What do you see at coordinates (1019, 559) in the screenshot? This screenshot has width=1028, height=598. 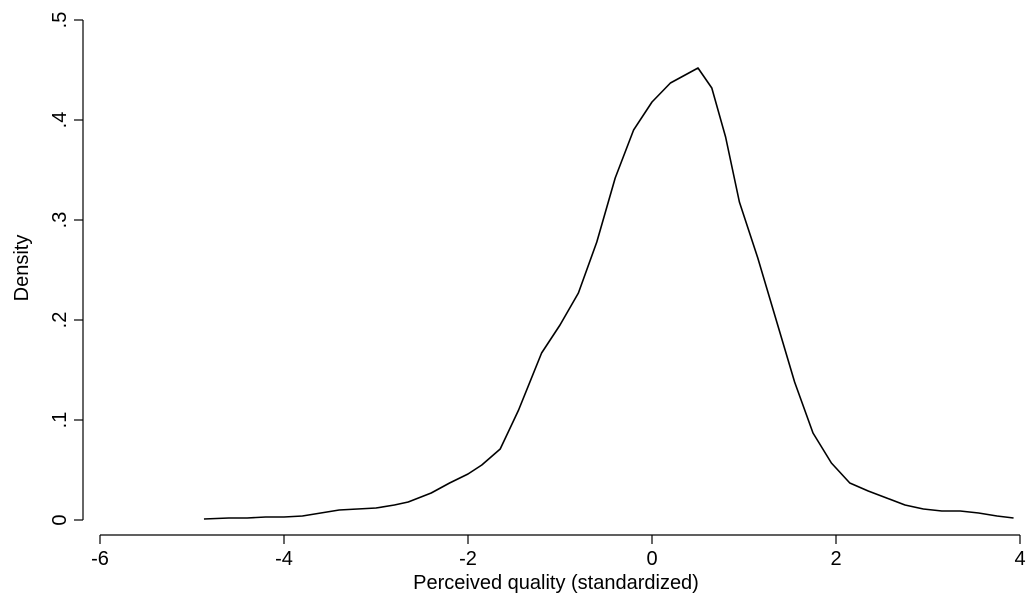 I see `x-tick-label: 4` at bounding box center [1019, 559].